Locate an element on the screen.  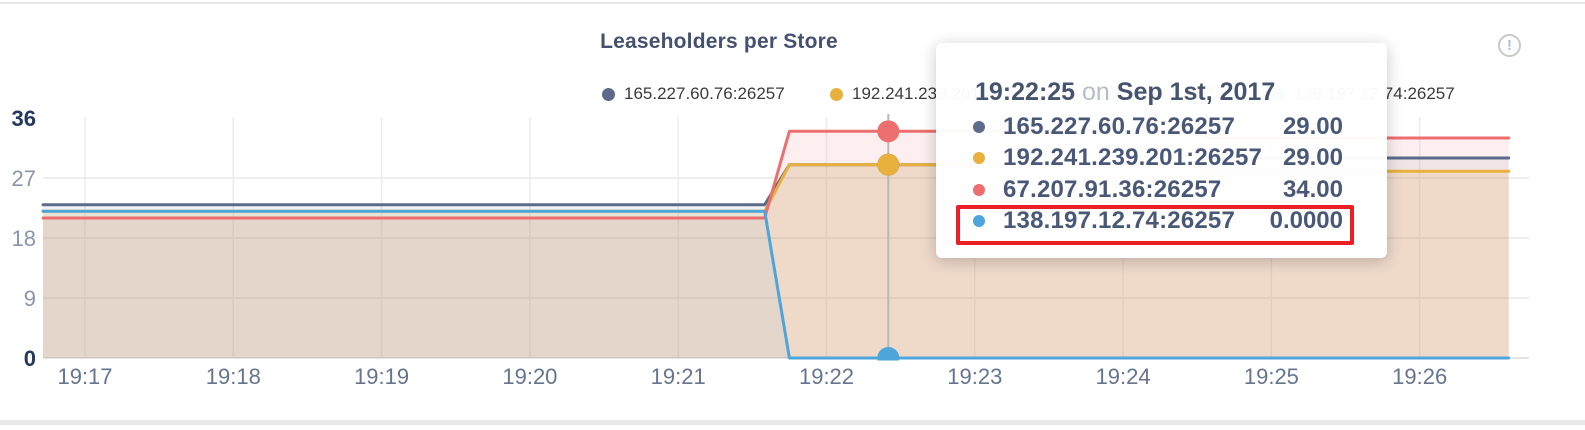
x-axis-label: 19:25 is located at coordinates (1271, 376).